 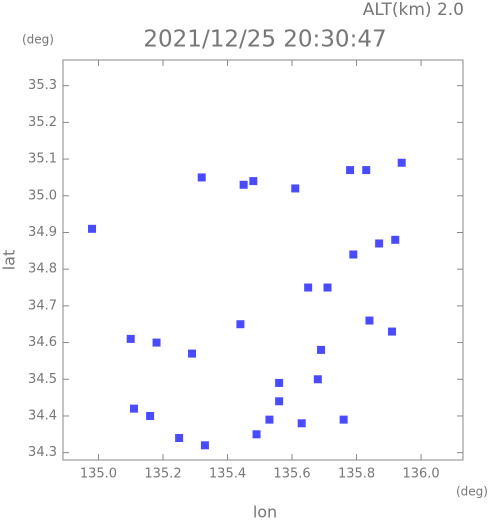 What do you see at coordinates (42, 195) in the screenshot?
I see `y-tick-label: 35.0` at bounding box center [42, 195].